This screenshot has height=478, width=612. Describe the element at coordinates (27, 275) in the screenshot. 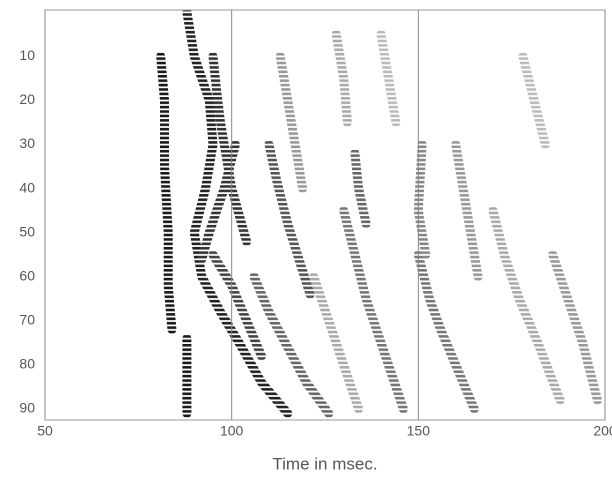

I see `y-tick-label: 60` at that location.